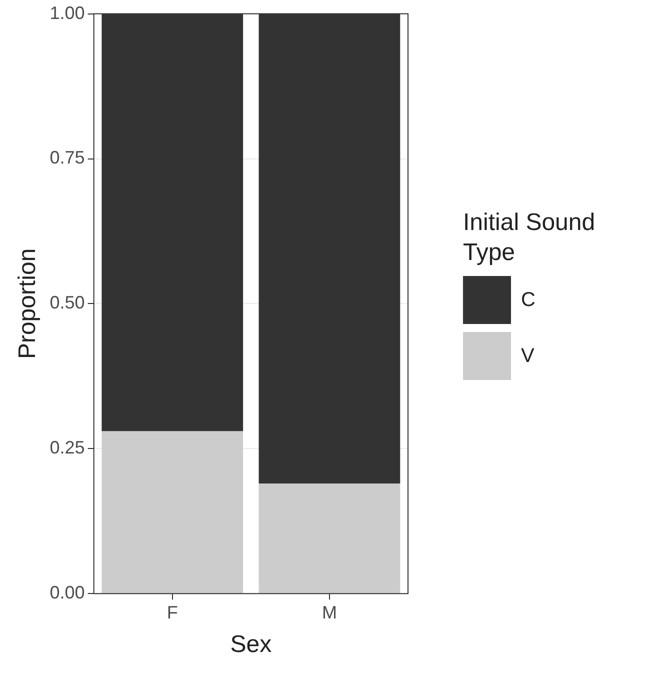 The width and height of the screenshot is (653, 674). I want to click on x-tick-label: F, so click(172, 612).